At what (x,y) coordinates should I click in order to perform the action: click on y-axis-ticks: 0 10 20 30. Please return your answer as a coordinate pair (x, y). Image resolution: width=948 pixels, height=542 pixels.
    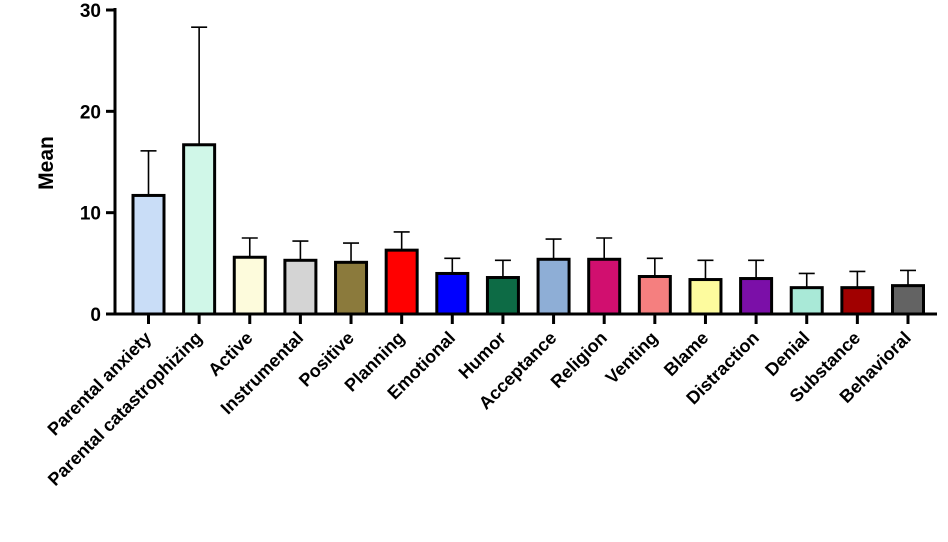
    Looking at the image, I should click on (97, 163).